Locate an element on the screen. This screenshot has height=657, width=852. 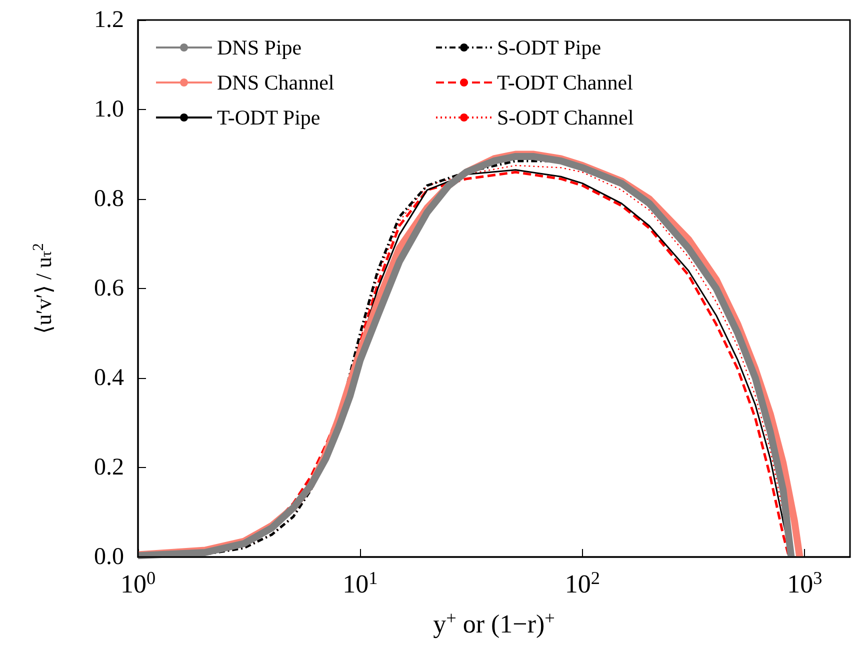
y-tick-label: 1.2 is located at coordinates (109, 20).